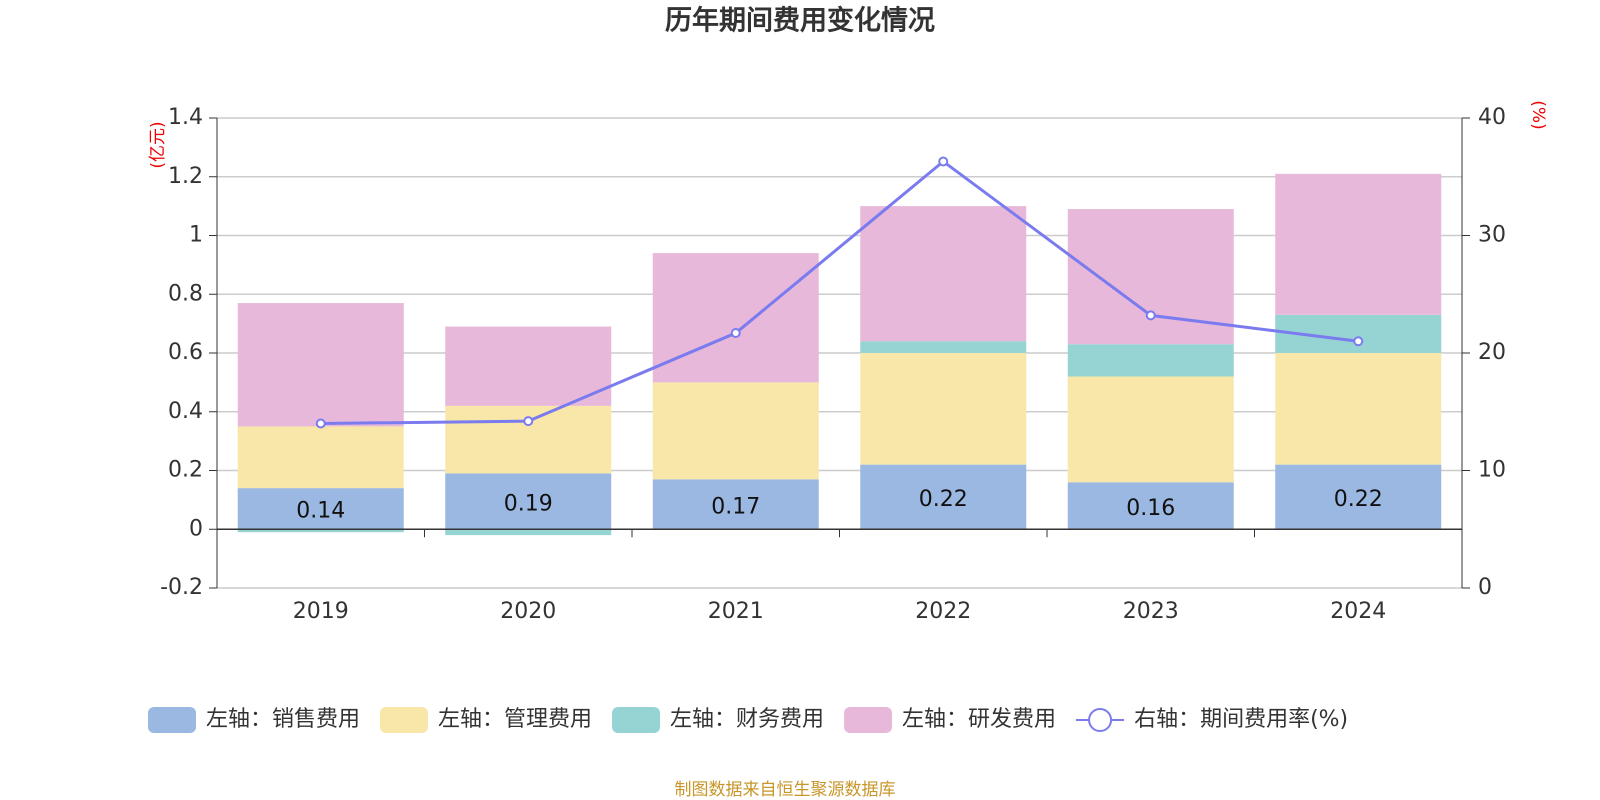 The height and width of the screenshot is (800, 1600). I want to click on y2-tick-label: 10, so click(1492, 470).